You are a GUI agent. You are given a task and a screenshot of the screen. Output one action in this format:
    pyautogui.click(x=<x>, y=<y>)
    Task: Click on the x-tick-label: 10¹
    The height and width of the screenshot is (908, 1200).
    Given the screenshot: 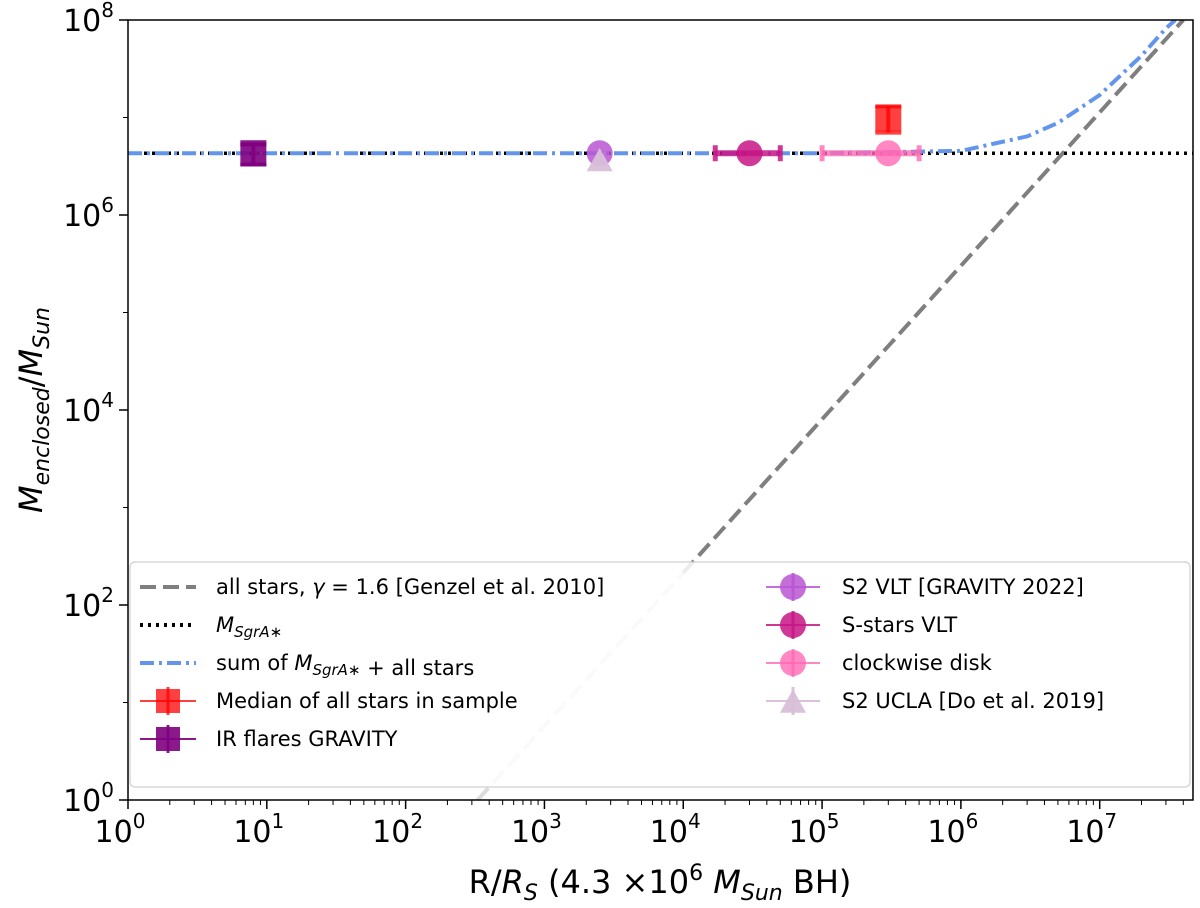 What is the action you would take?
    pyautogui.click(x=258, y=829)
    